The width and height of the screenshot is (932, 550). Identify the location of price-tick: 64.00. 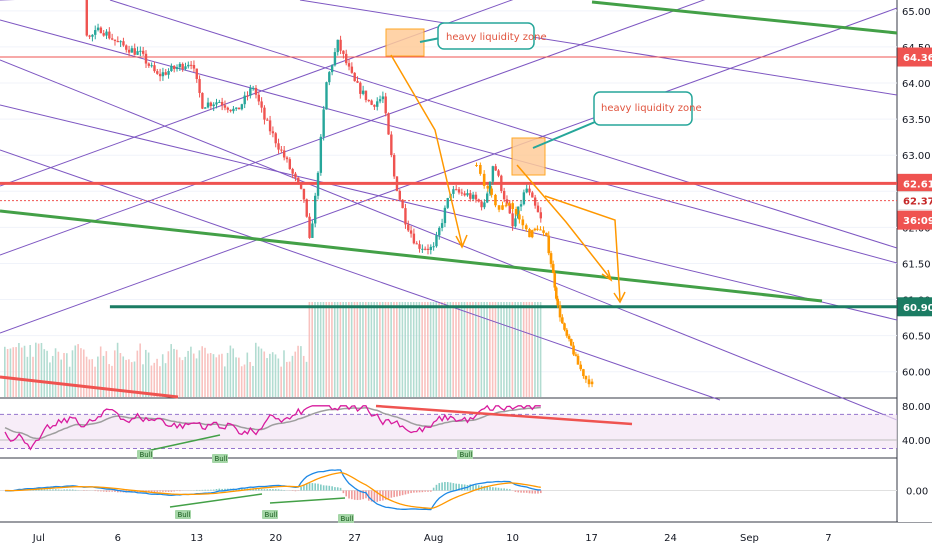
(916, 84).